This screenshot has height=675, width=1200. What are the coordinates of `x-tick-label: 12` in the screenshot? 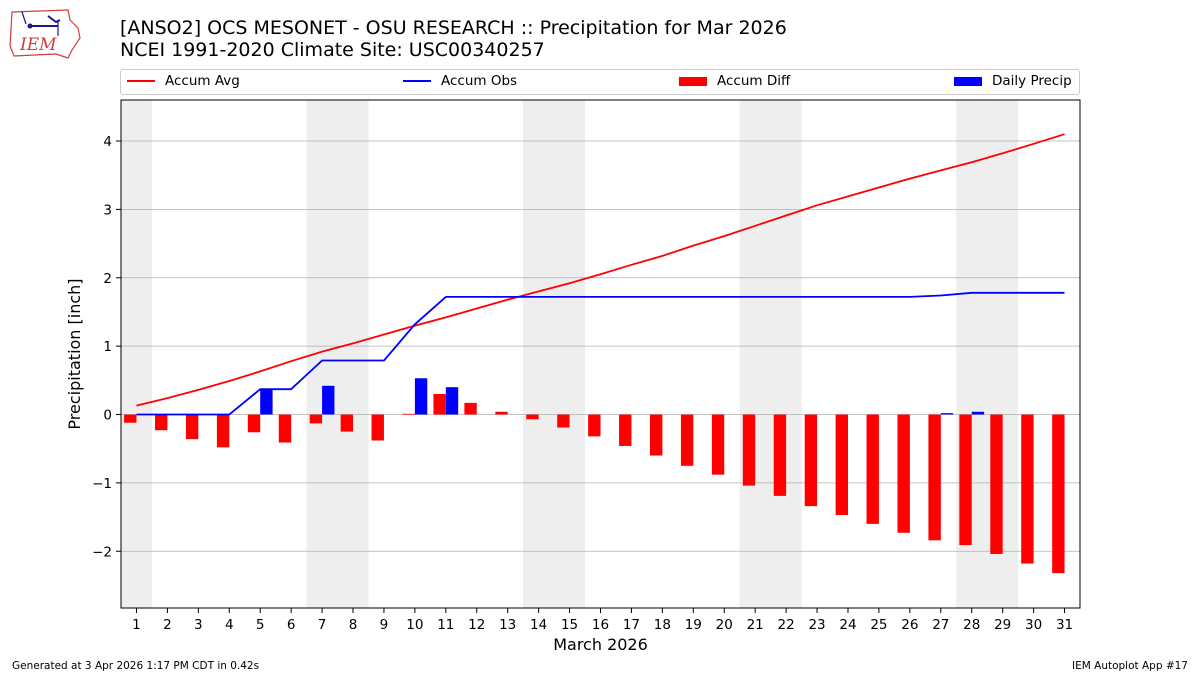 It's located at (476, 625).